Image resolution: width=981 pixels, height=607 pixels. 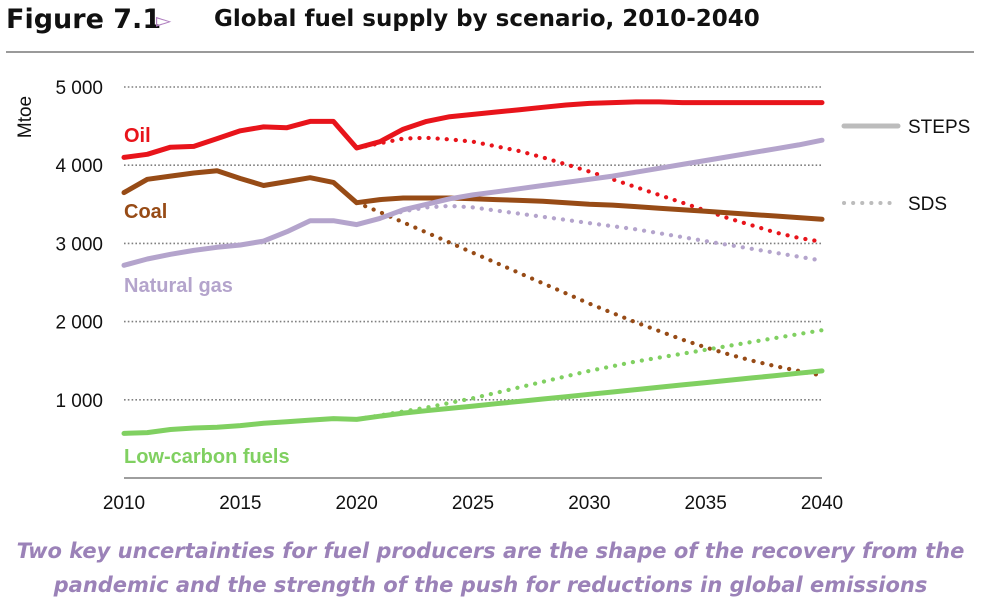 What do you see at coordinates (207, 457) in the screenshot?
I see `series-label-low: Low-carbon fuels` at bounding box center [207, 457].